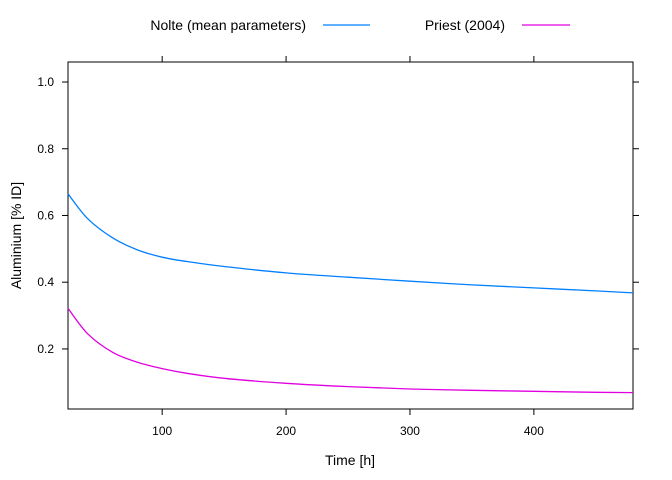 The width and height of the screenshot is (672, 480). What do you see at coordinates (45, 149) in the screenshot?
I see `y-tick-label: 0.8` at bounding box center [45, 149].